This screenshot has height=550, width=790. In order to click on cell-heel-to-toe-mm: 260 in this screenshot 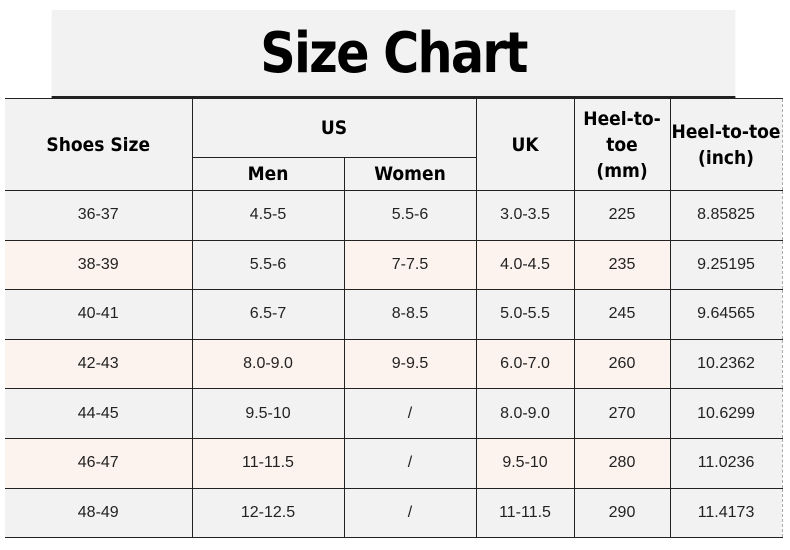, I will do `click(622, 364)`.